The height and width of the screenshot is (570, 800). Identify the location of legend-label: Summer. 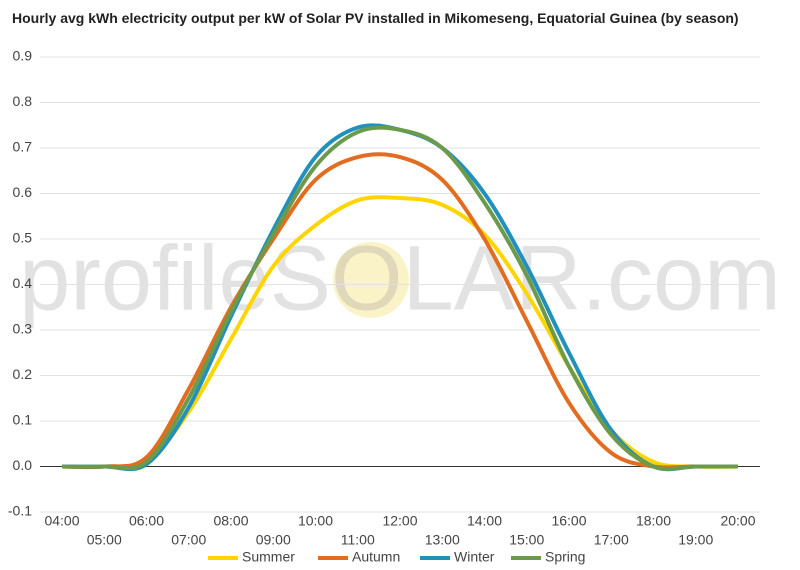
(268, 557).